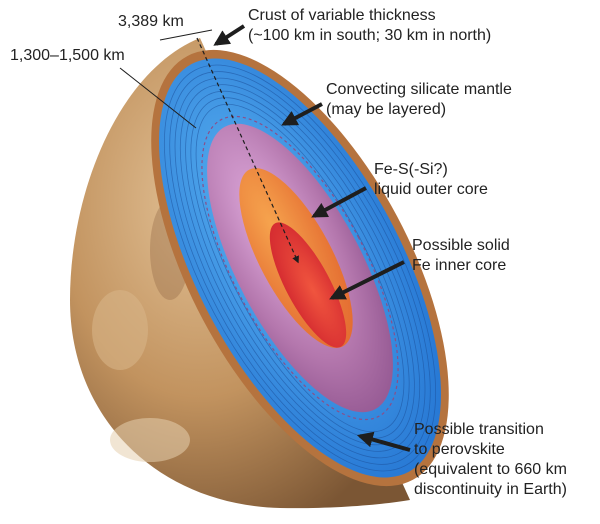  I want to click on transition-label-line: Possible transition, so click(479, 429).